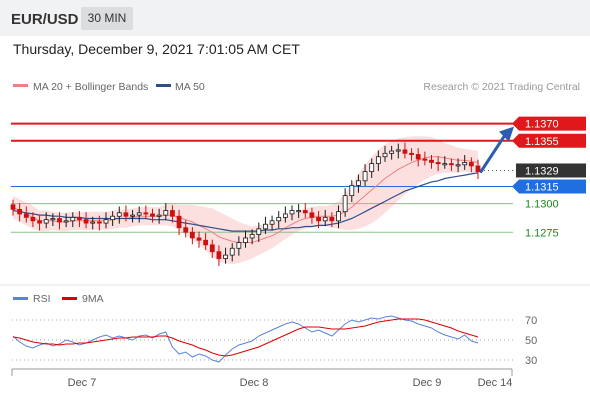 The width and height of the screenshot is (590, 400). I want to click on resistance-1-tag, so click(549, 140).